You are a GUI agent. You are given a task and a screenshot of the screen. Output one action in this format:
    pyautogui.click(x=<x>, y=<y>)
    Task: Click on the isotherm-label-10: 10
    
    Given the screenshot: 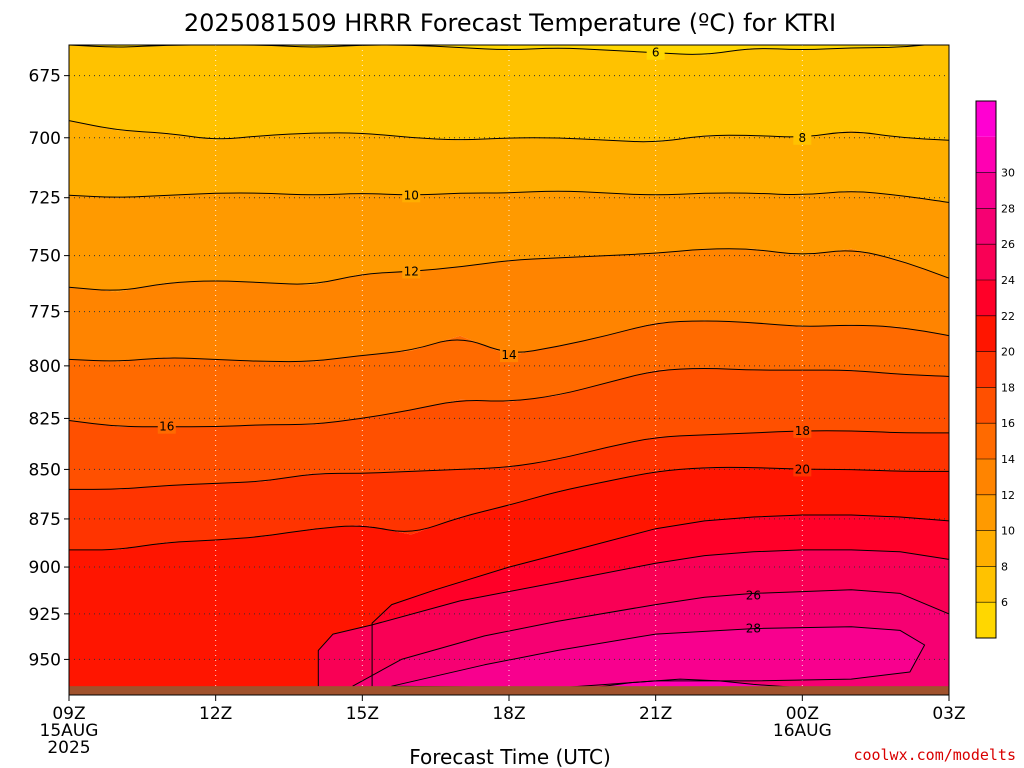 What is the action you would take?
    pyautogui.click(x=411, y=195)
    